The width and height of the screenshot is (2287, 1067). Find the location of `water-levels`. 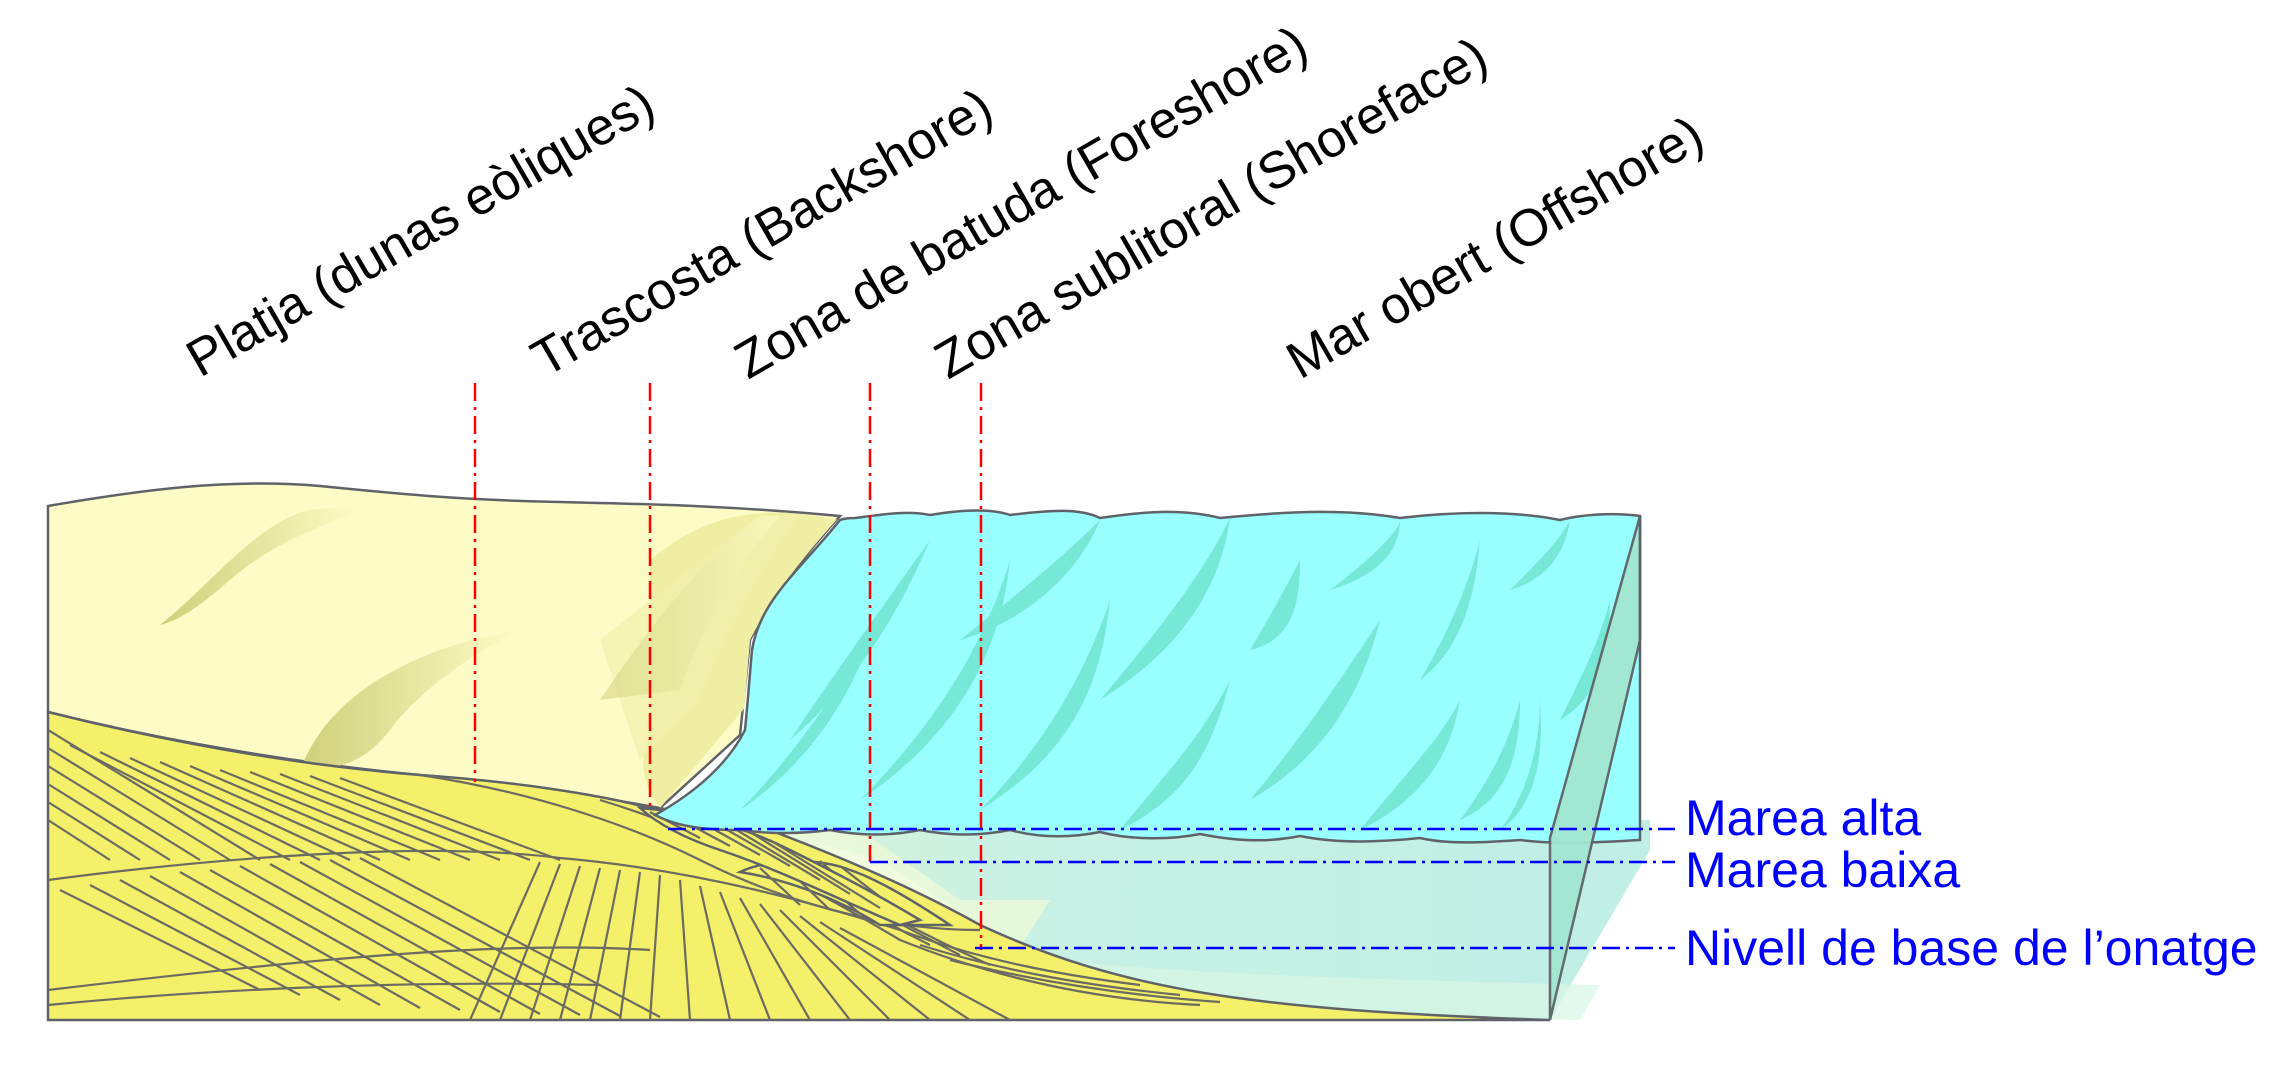

water-levels is located at coordinates (1171, 888).